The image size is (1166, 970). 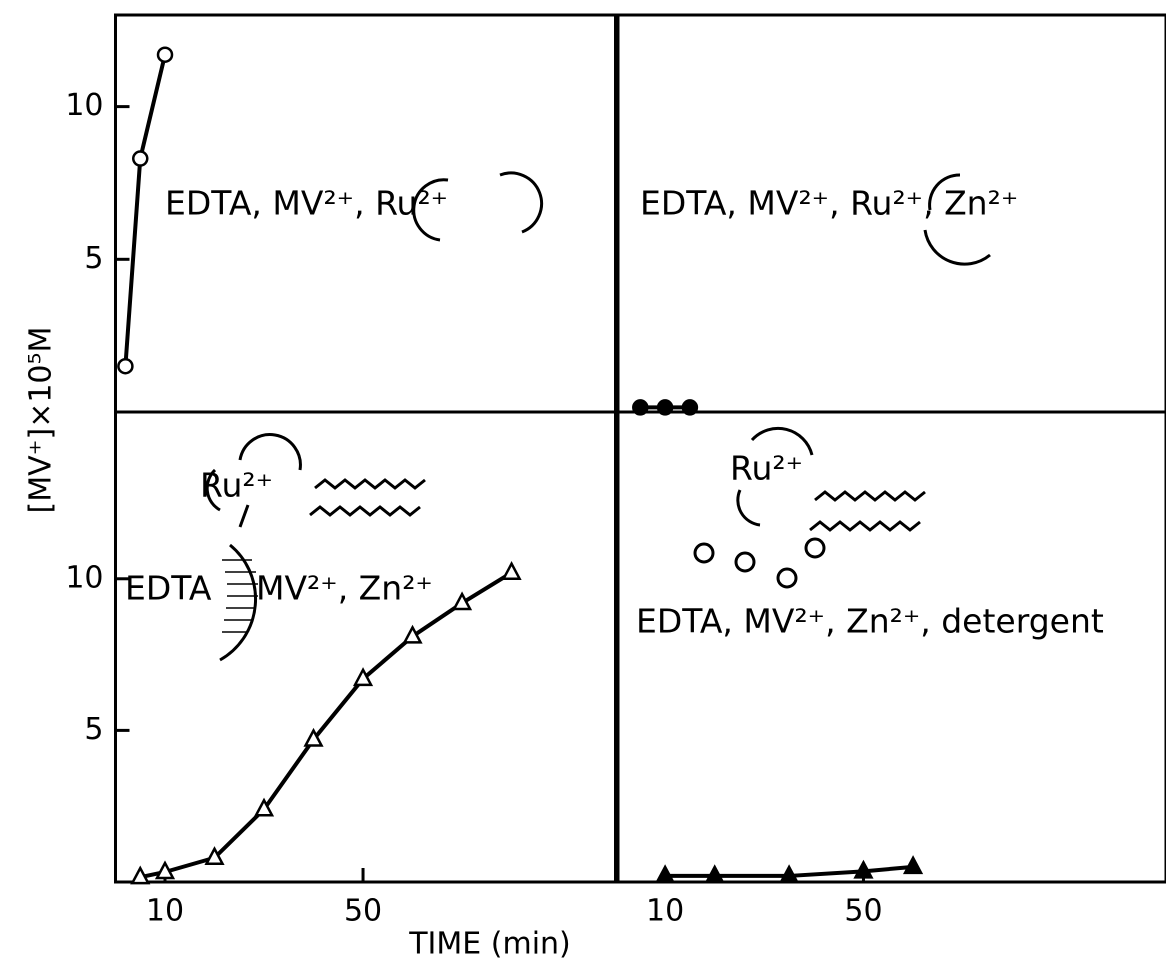 What do you see at coordinates (306, 203) in the screenshot?
I see `annotation: EDTA, MV²⁺, Ru²⁺` at bounding box center [306, 203].